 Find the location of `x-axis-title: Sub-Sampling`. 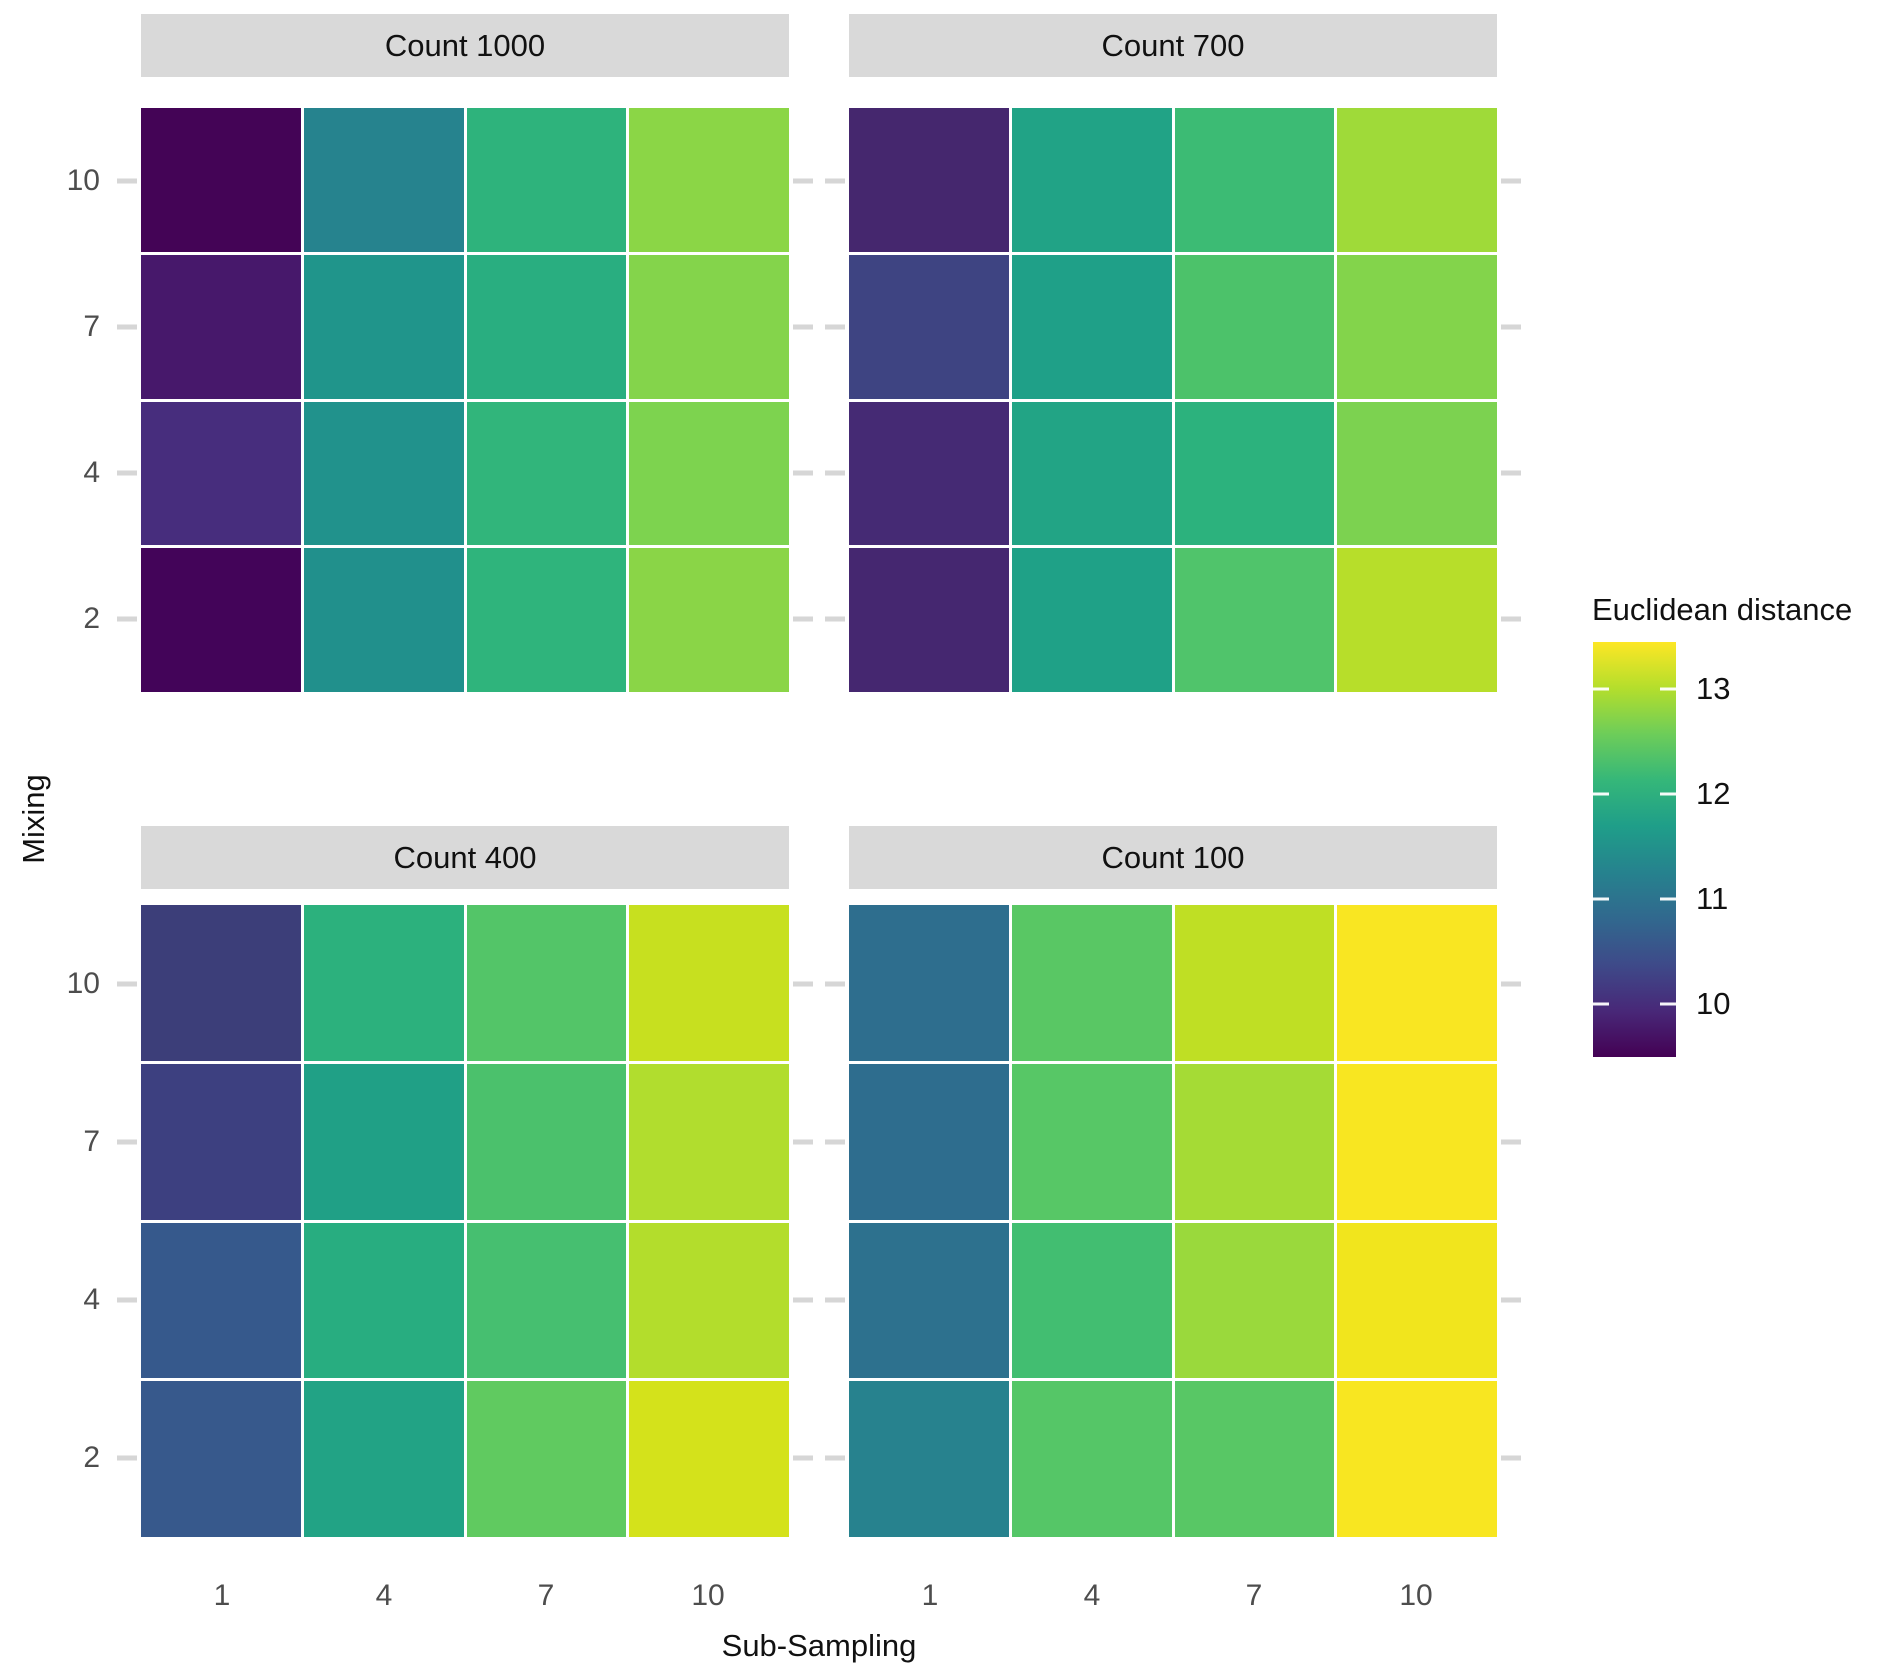

x-axis-title: Sub-Sampling is located at coordinates (819, 1645).